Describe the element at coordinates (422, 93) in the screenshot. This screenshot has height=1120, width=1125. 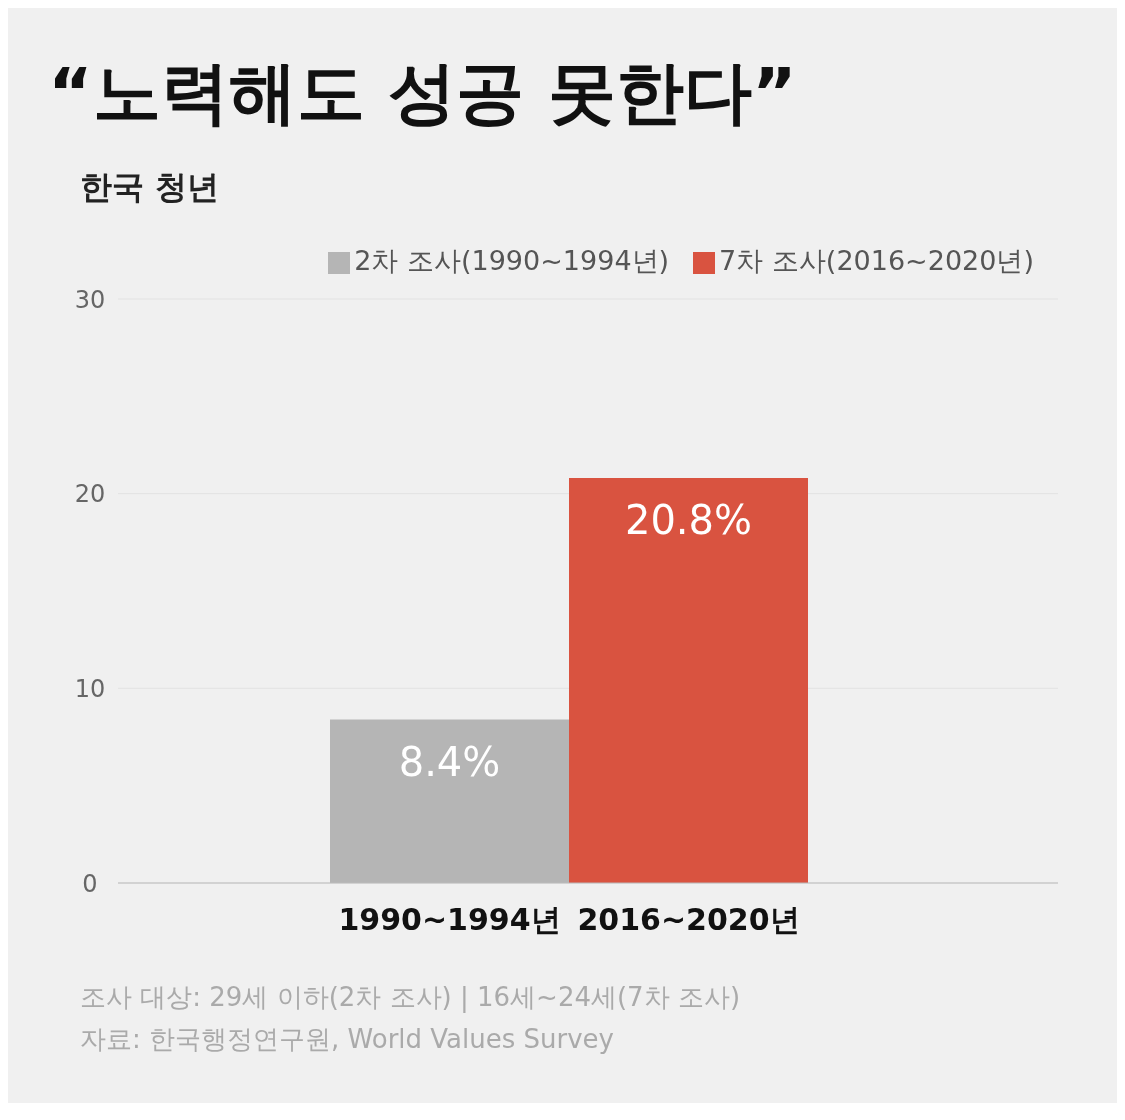
I see `chart-title: “노력해도 성공 못한다”` at that location.